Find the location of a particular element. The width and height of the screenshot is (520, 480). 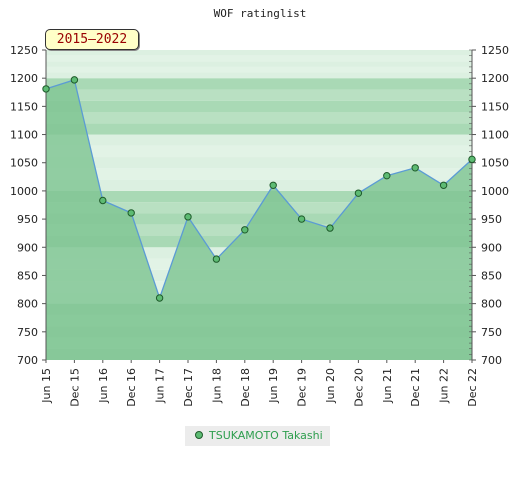

x-tick-label: Dec 17 is located at coordinates (188, 387).